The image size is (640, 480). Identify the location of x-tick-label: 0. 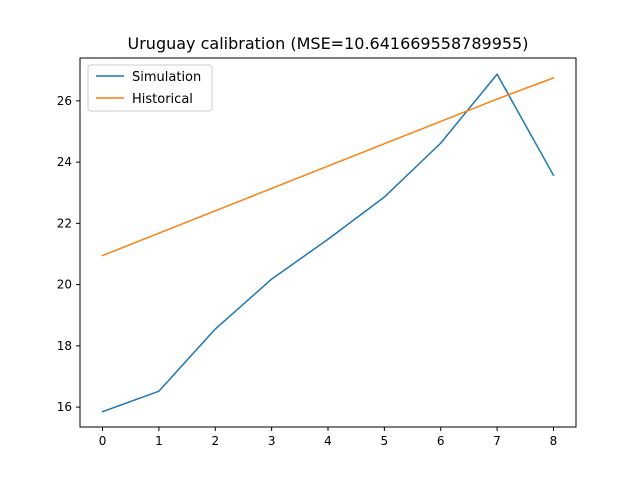
(103, 441).